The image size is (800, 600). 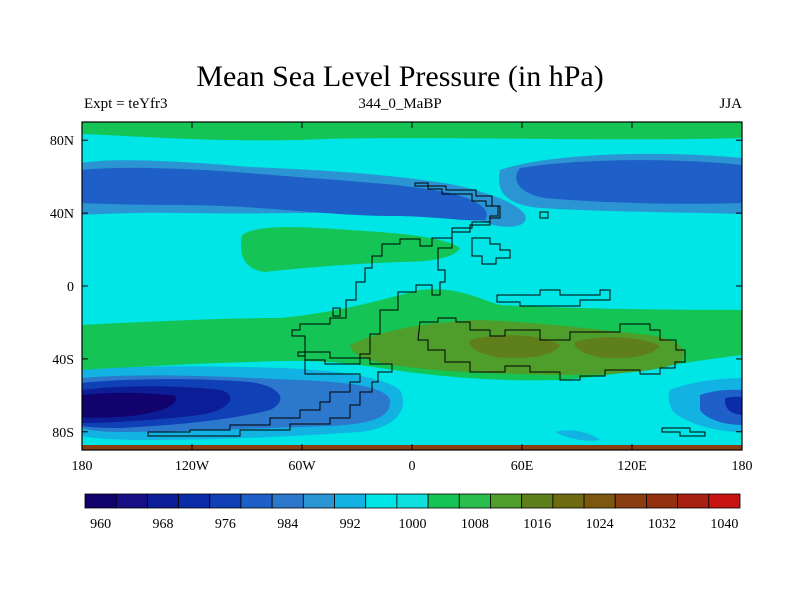 I want to click on colorbar-label: 1032, so click(x=662, y=524).